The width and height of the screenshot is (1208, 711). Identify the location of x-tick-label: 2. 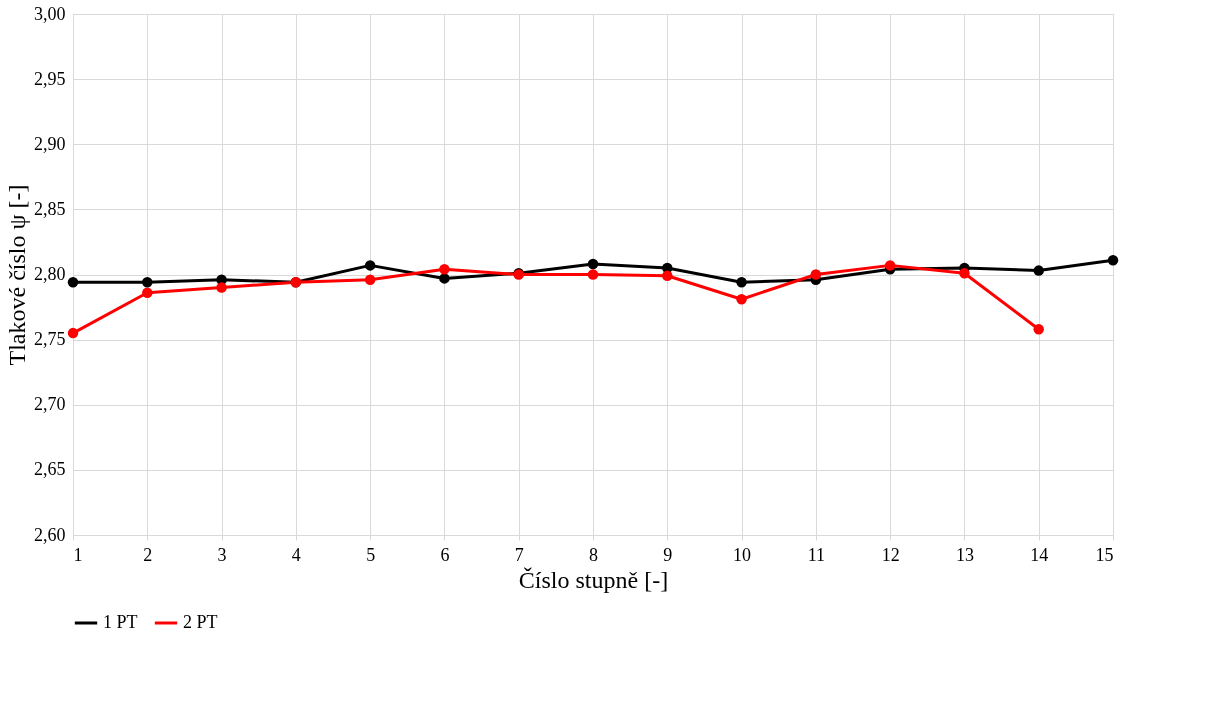
(148, 554).